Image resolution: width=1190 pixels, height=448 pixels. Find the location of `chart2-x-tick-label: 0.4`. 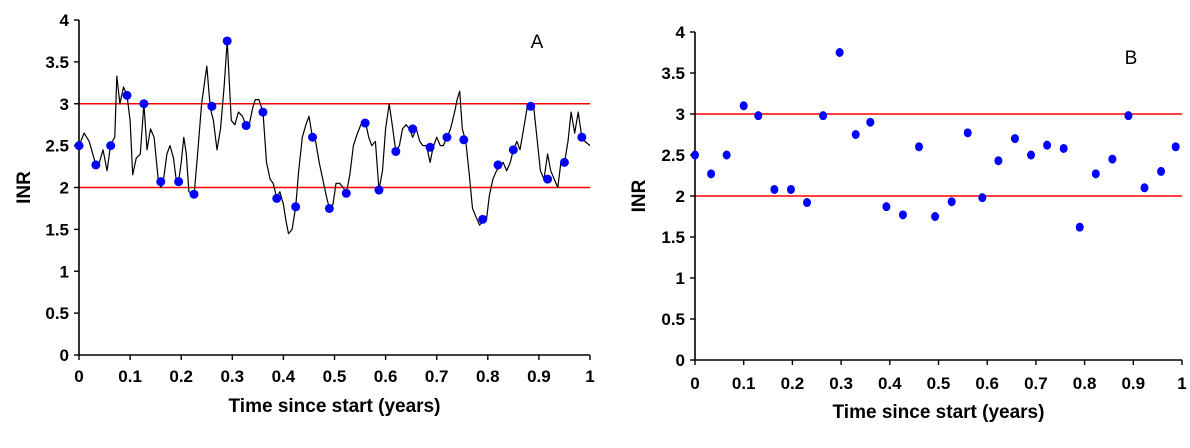

chart2-x-tick-label: 0.4 is located at coordinates (890, 383).